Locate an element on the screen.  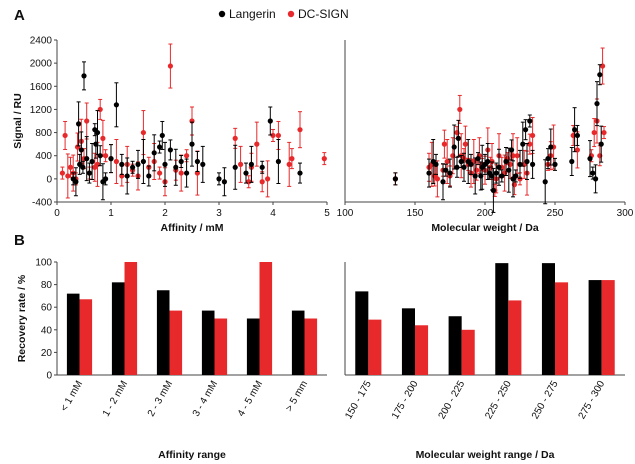
category-label: 175 - 200 is located at coordinates (405, 400).